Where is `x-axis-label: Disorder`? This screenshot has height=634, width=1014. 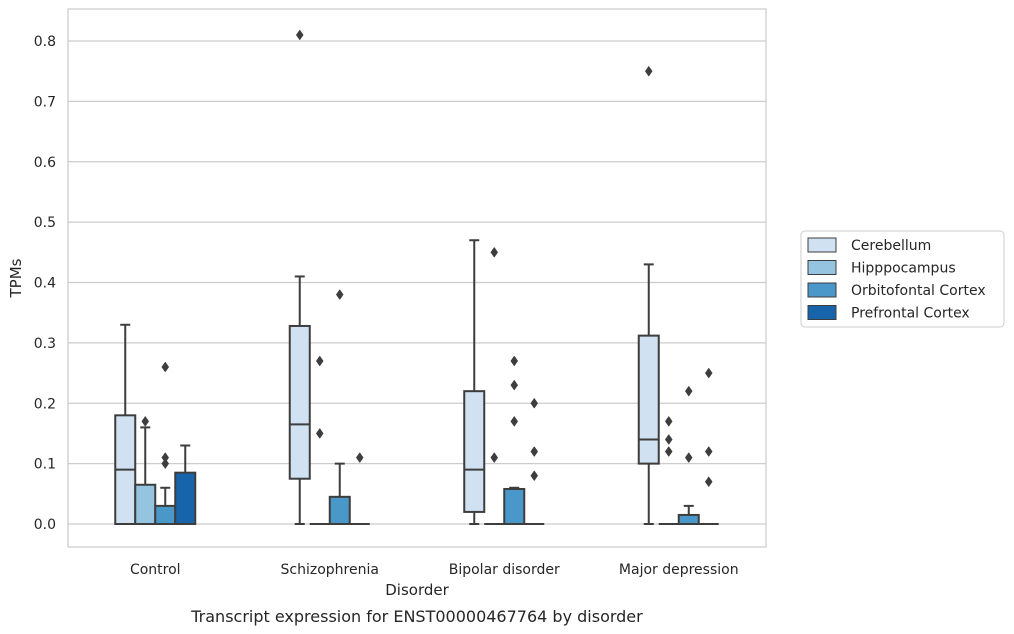 x-axis-label: Disorder is located at coordinates (417, 590).